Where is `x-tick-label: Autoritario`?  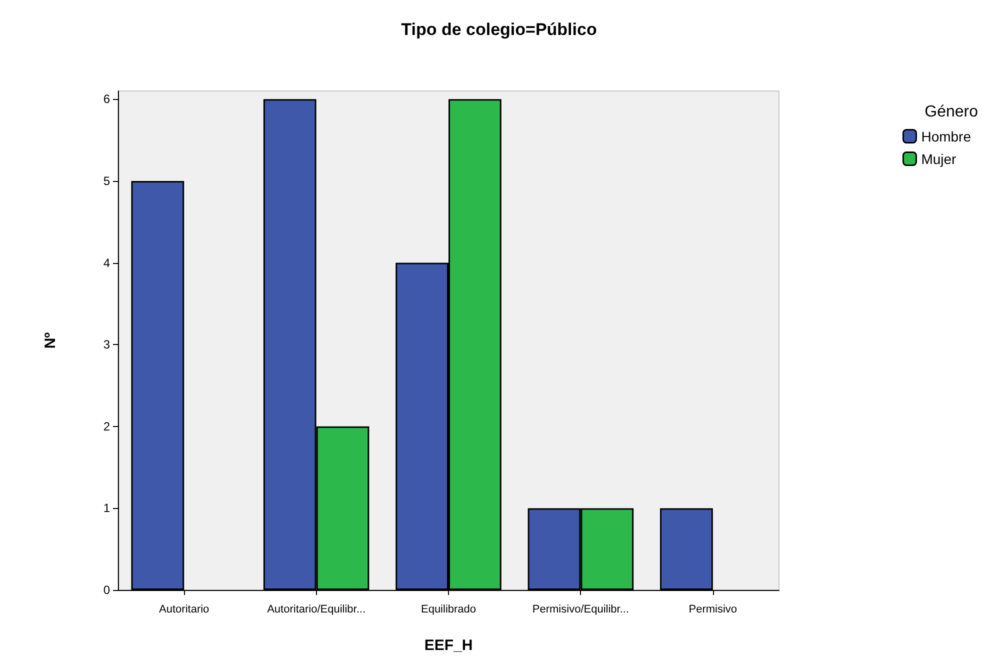
x-tick-label: Autoritario is located at coordinates (184, 610).